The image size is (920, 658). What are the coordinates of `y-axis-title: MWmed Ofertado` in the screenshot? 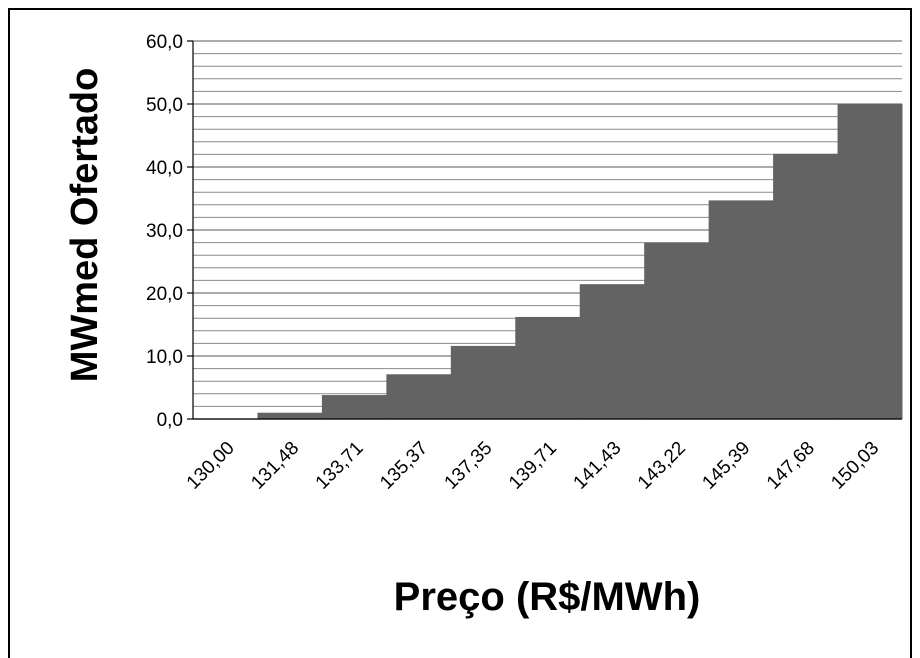 It's located at (85, 225).